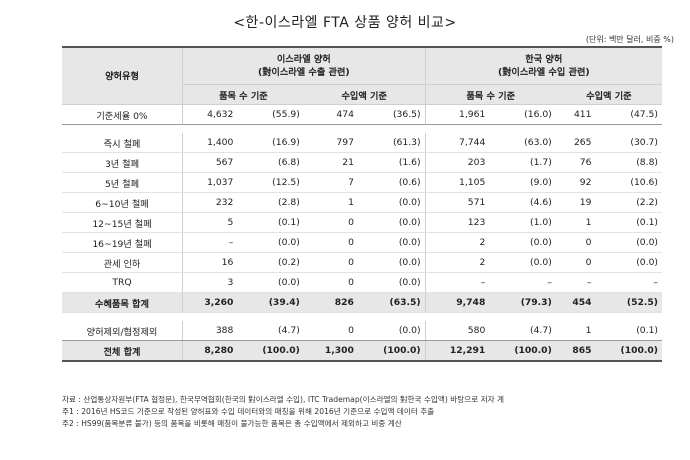 This screenshot has height=460, width=690. Describe the element at coordinates (210, 222) in the screenshot. I see `cell-value: 5` at that location.